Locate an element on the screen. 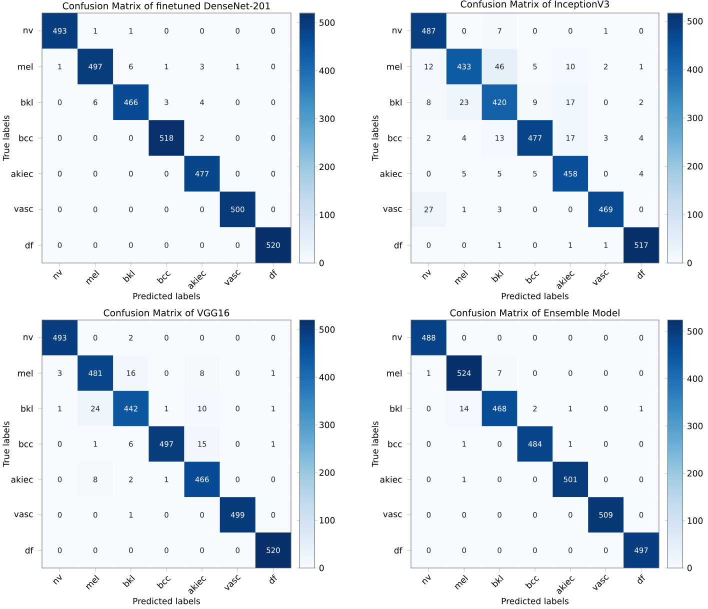  chart-title: Confusion Matrix of Ensemble Model is located at coordinates (535, 312).